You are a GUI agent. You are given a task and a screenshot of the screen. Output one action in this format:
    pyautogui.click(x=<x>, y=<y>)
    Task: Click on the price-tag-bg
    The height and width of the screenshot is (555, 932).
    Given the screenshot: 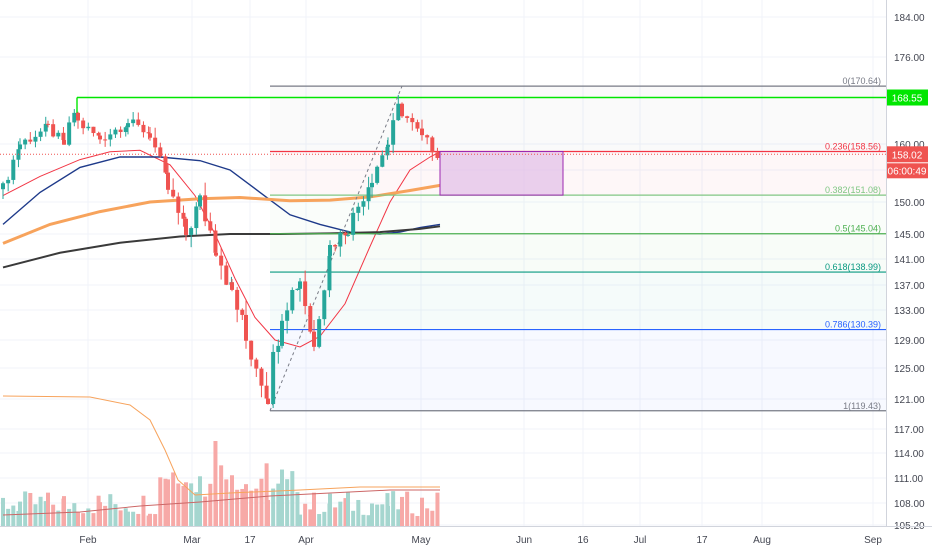 What is the action you would take?
    pyautogui.click(x=907, y=154)
    